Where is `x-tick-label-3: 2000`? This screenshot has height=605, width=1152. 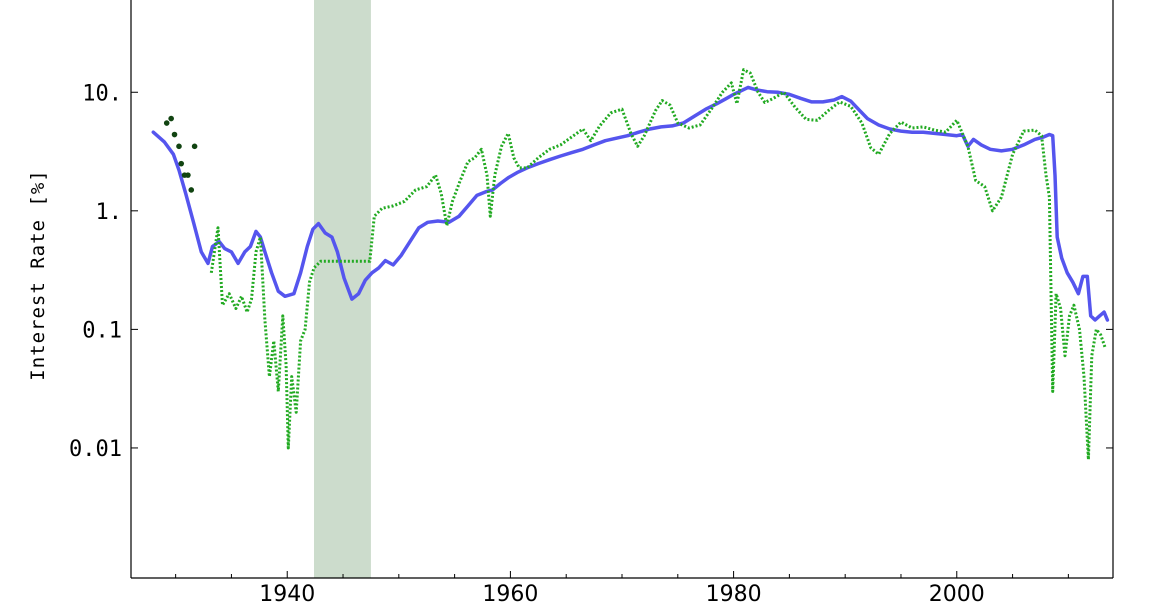
x-tick-label-3: 2000 is located at coordinates (957, 593).